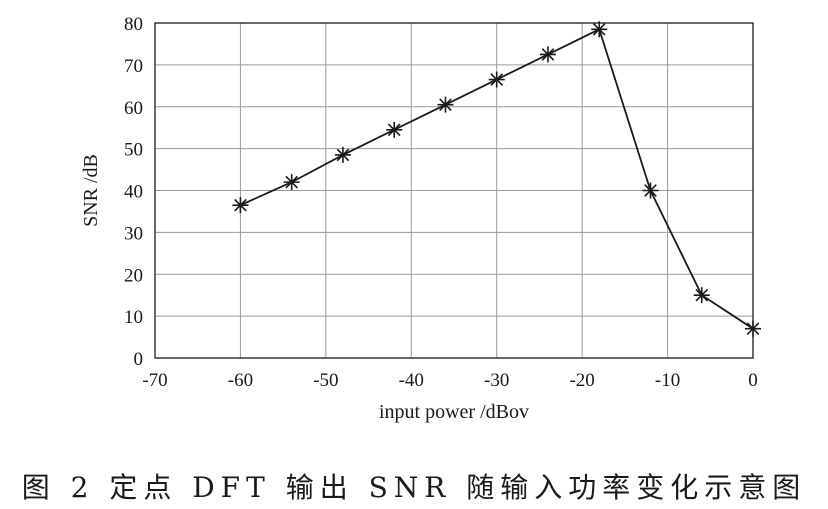 The image size is (828, 509). Describe the element at coordinates (133, 192) in the screenshot. I see `y-tick-label: 40` at that location.